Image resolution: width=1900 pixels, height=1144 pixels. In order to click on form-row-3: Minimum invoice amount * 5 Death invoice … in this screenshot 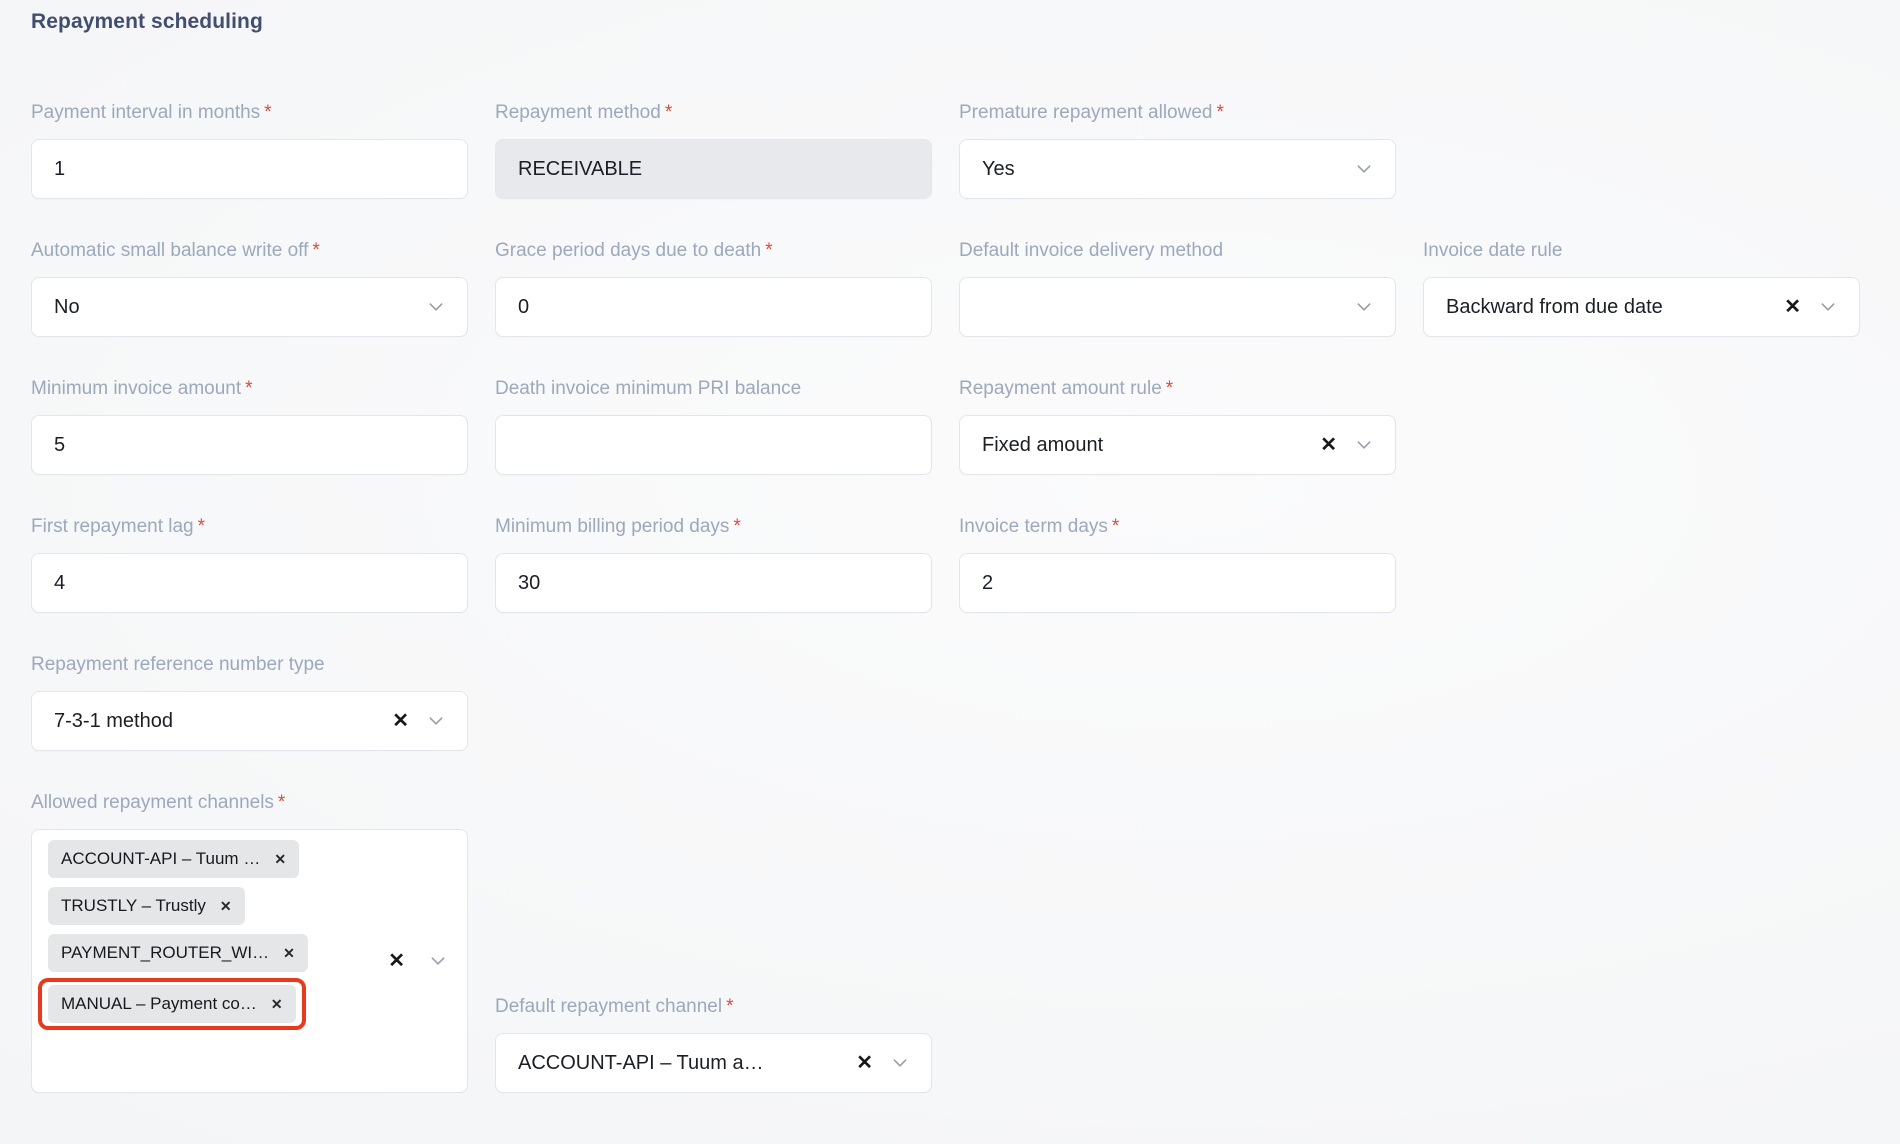, I will do `click(965, 426)`.